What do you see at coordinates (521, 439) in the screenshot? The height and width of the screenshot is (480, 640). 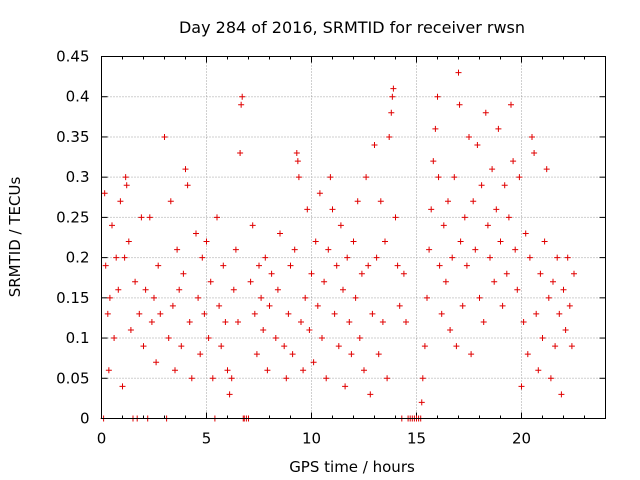 I see `x-tick-label: 20` at bounding box center [521, 439].